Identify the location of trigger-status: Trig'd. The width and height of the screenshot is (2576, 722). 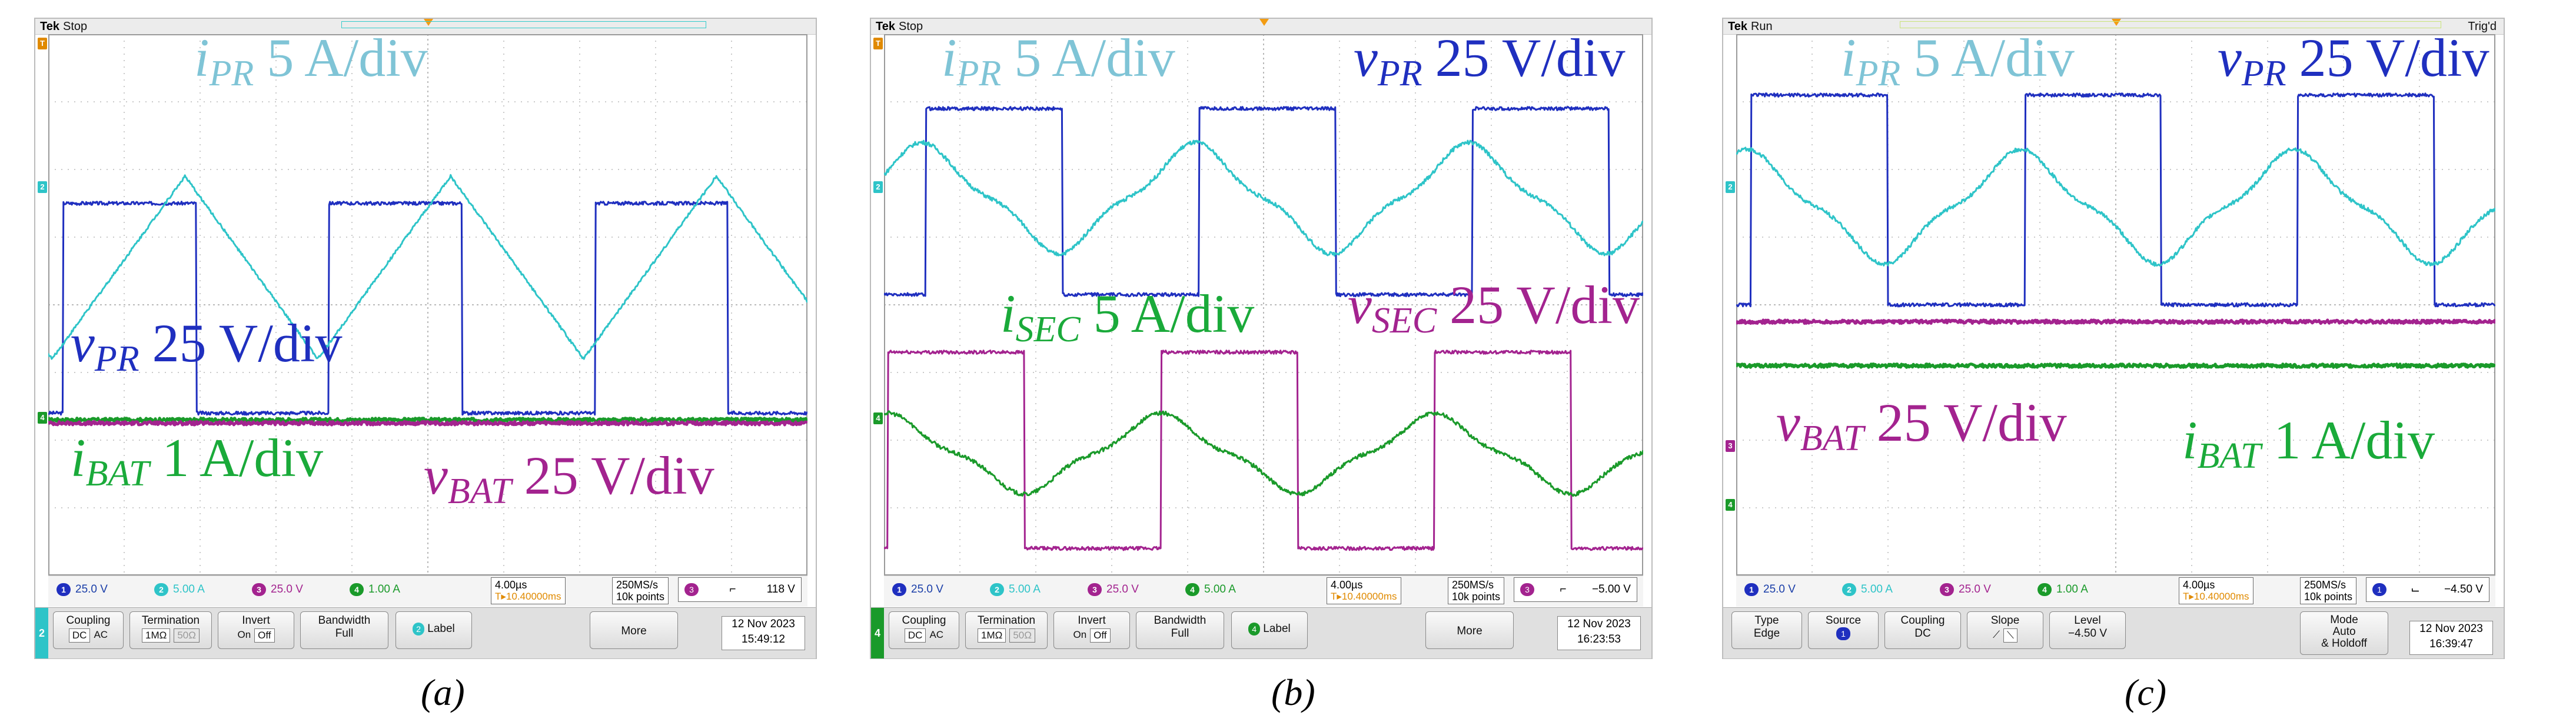
(2482, 27).